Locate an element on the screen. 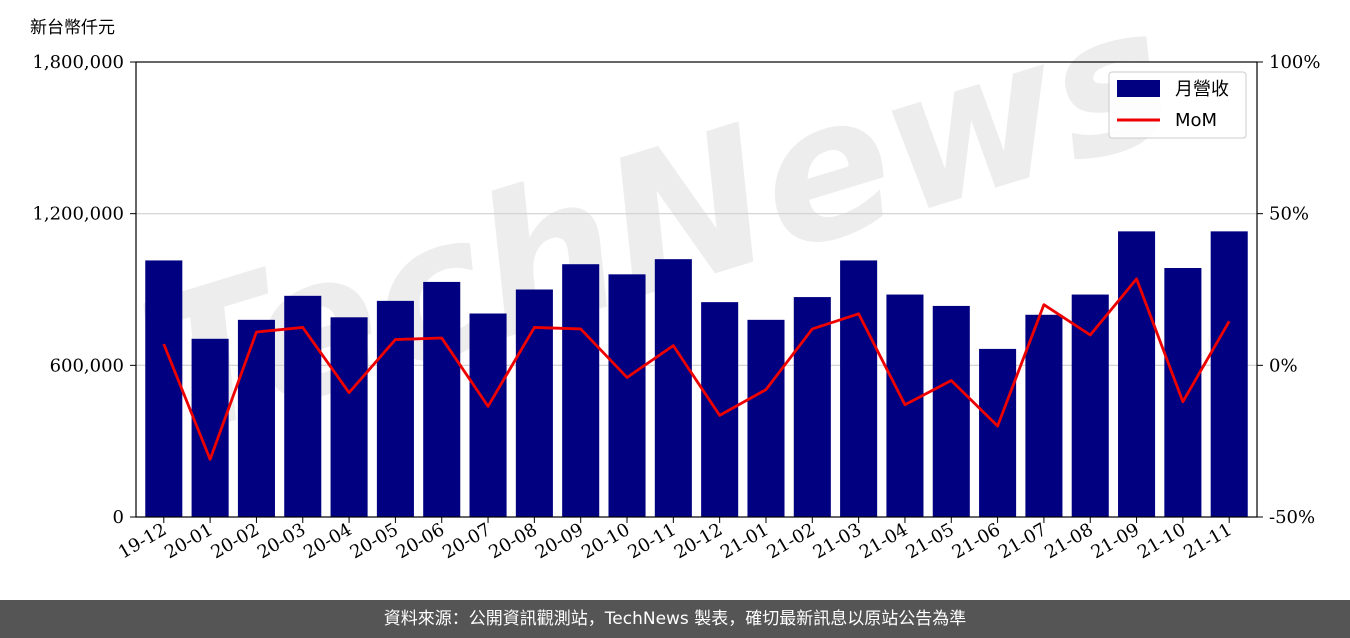 The width and height of the screenshot is (1350, 638). x-tick-label: 21-09 is located at coordinates (1115, 541).